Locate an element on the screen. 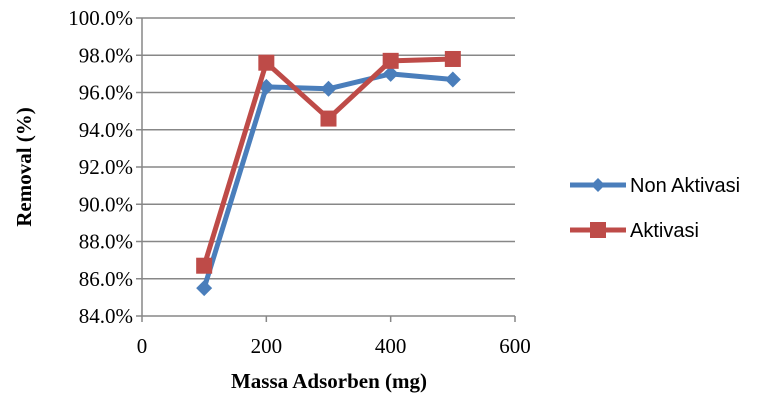  x-tick-label: 400 is located at coordinates (391, 346).